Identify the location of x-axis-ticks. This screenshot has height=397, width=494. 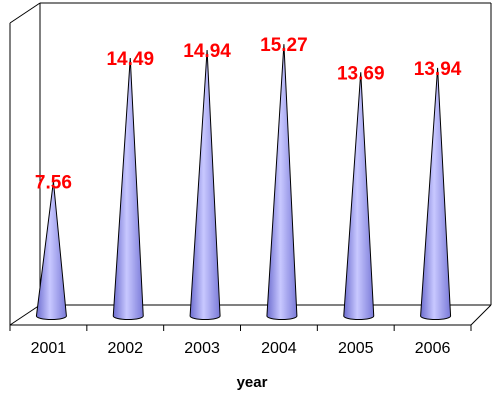
(240, 328).